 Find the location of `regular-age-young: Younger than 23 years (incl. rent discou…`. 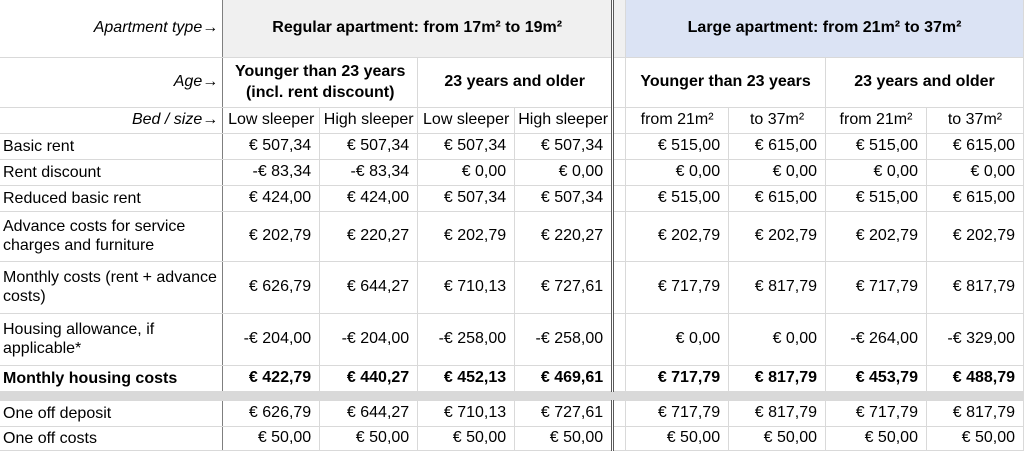

regular-age-young: Younger than 23 years (incl. rent discou… is located at coordinates (320, 82).